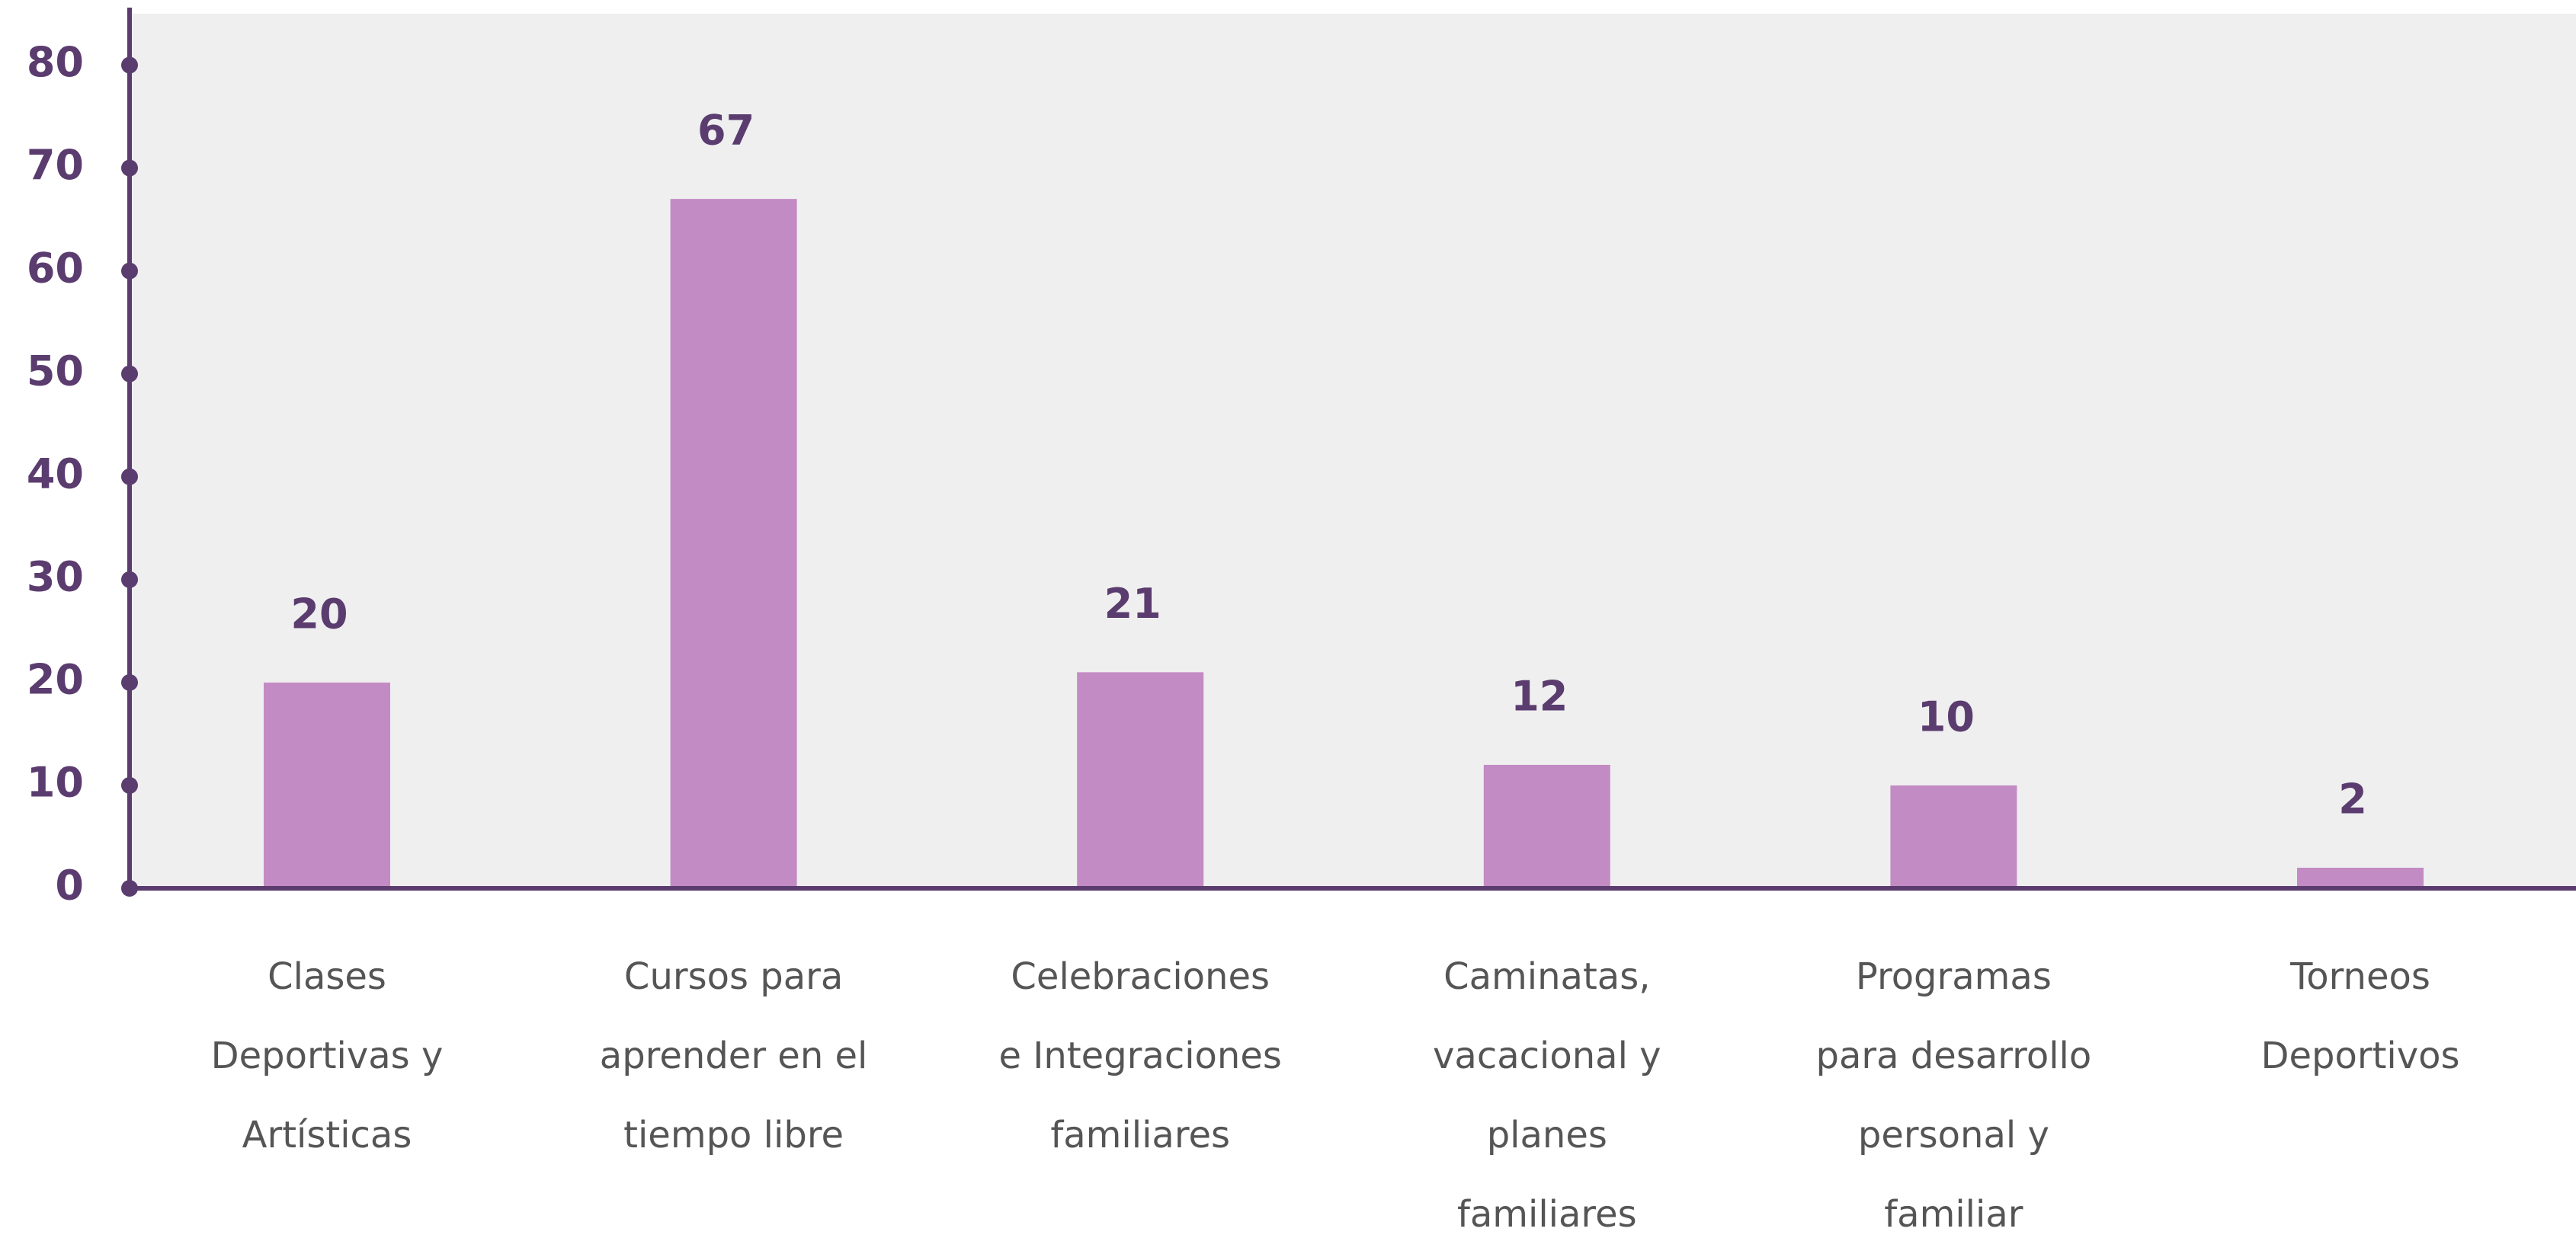 The width and height of the screenshot is (2576, 1254). I want to click on x-tick-label: Cursos para aprender en el tiempo libre, so click(733, 1055).